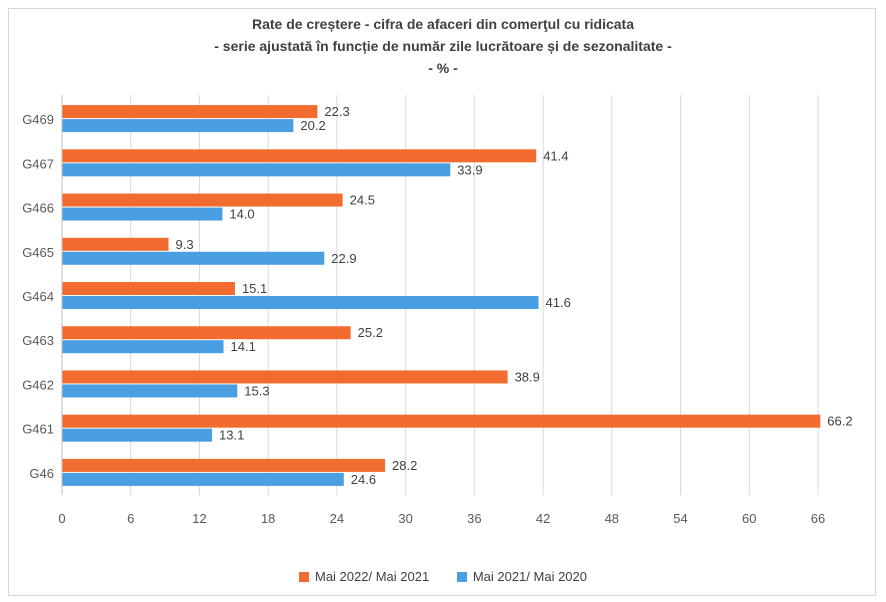 Image resolution: width=886 pixels, height=602 pixels. What do you see at coordinates (363, 479) in the screenshot?
I see `data-label: 24.6` at bounding box center [363, 479].